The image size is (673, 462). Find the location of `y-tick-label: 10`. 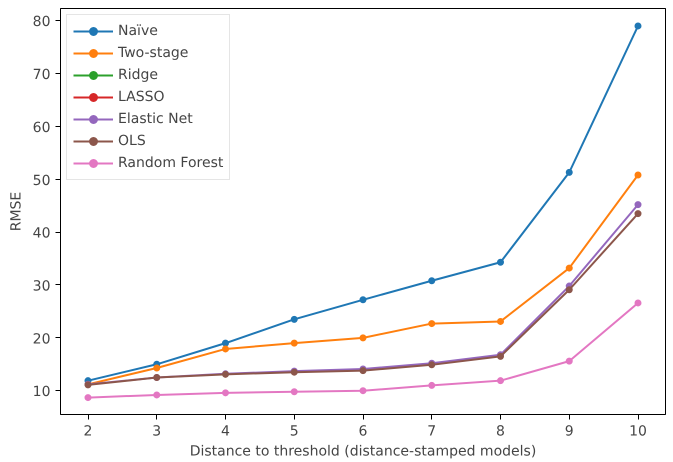

y-tick-label: 10 is located at coordinates (41, 392).